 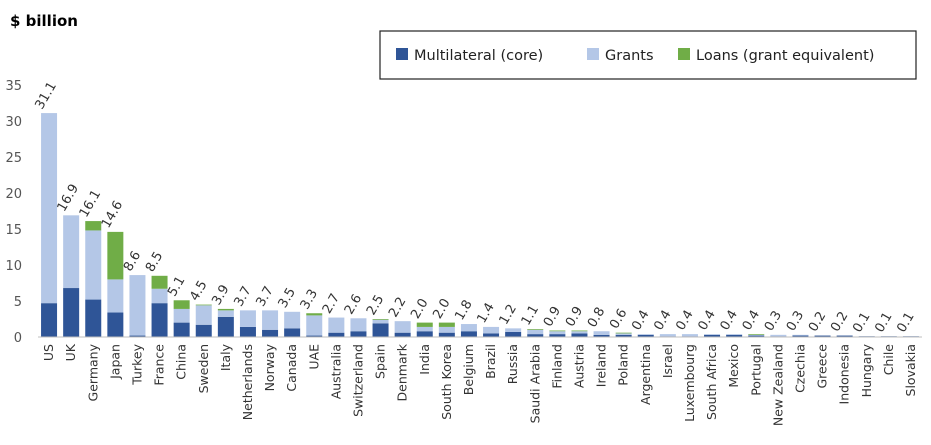 I want to click on bar-grants-czechia, so click(x=800, y=335).